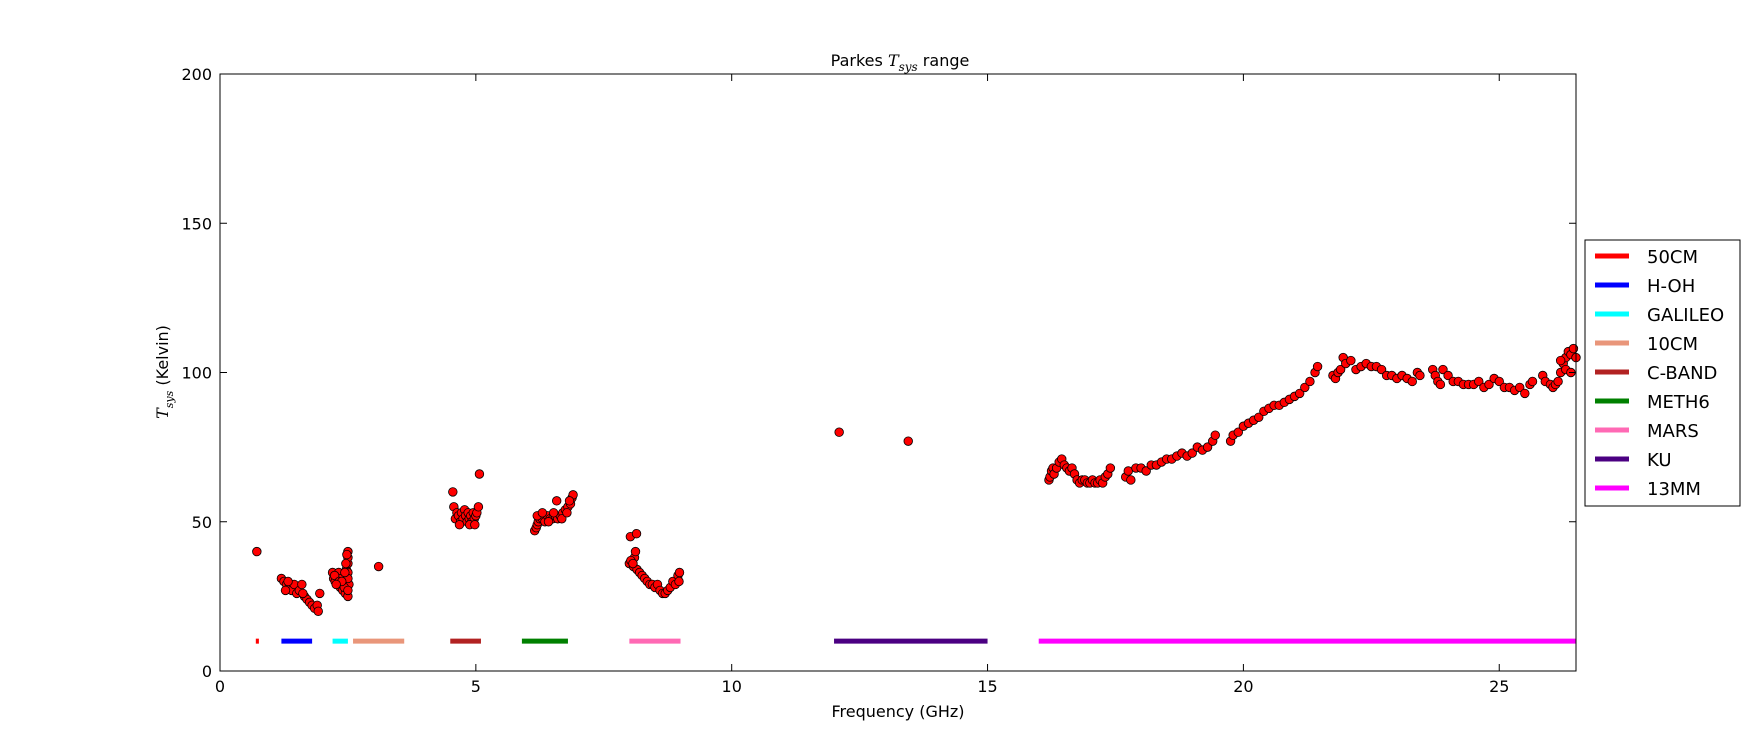  Describe the element at coordinates (1673, 431) in the screenshot. I see `legend-label-mars: MARS` at that location.